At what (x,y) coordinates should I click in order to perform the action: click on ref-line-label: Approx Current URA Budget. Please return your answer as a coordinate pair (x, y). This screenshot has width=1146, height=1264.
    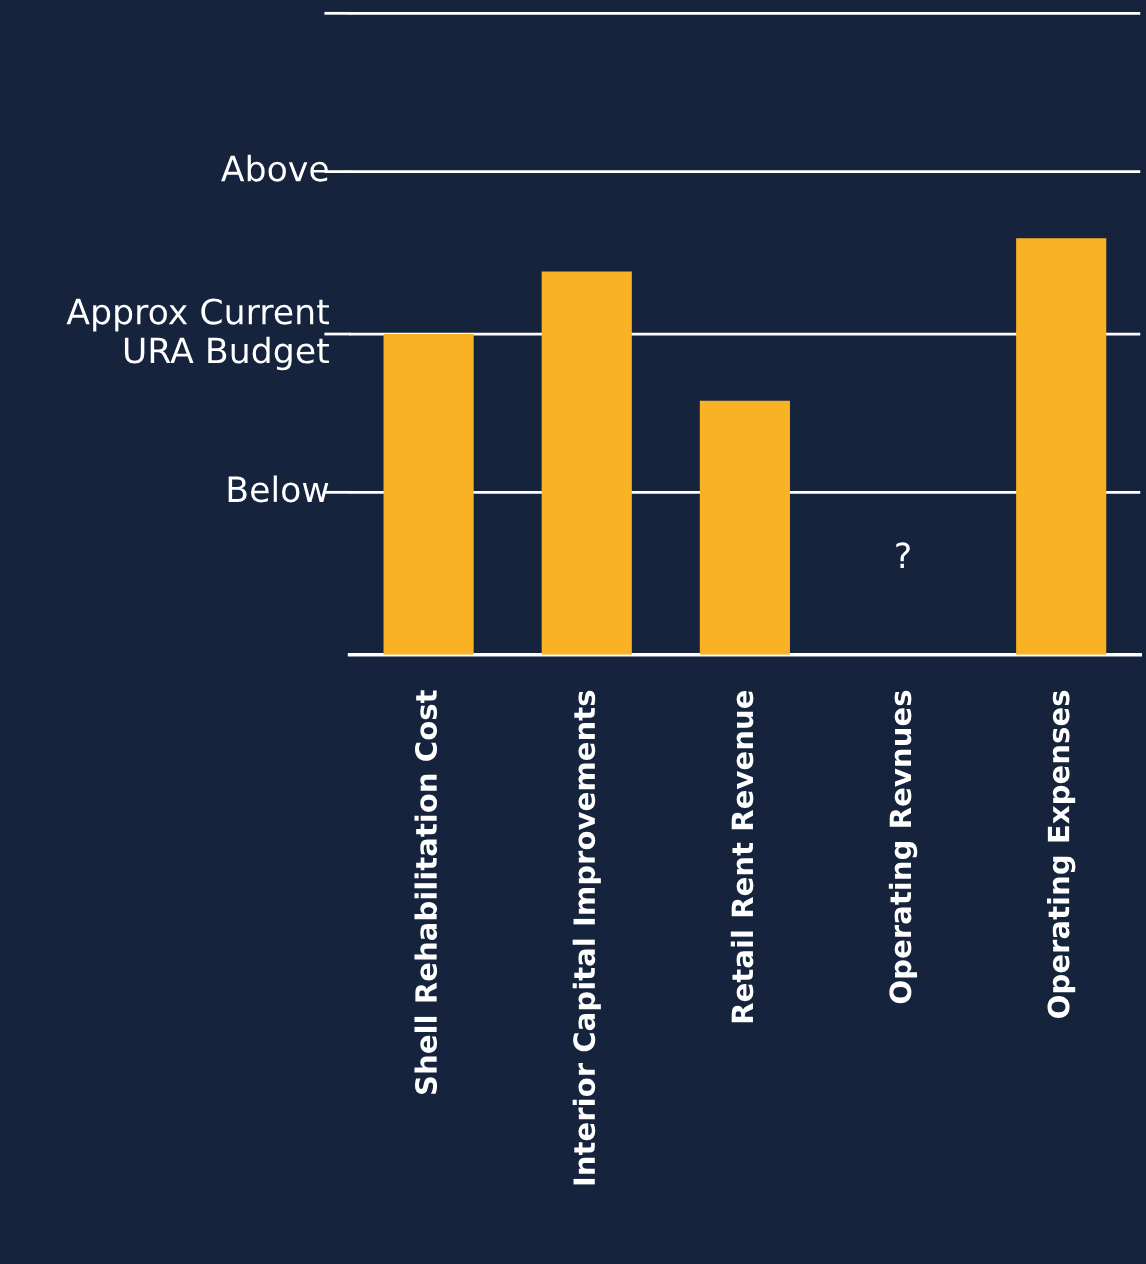
    Looking at the image, I should click on (197, 334).